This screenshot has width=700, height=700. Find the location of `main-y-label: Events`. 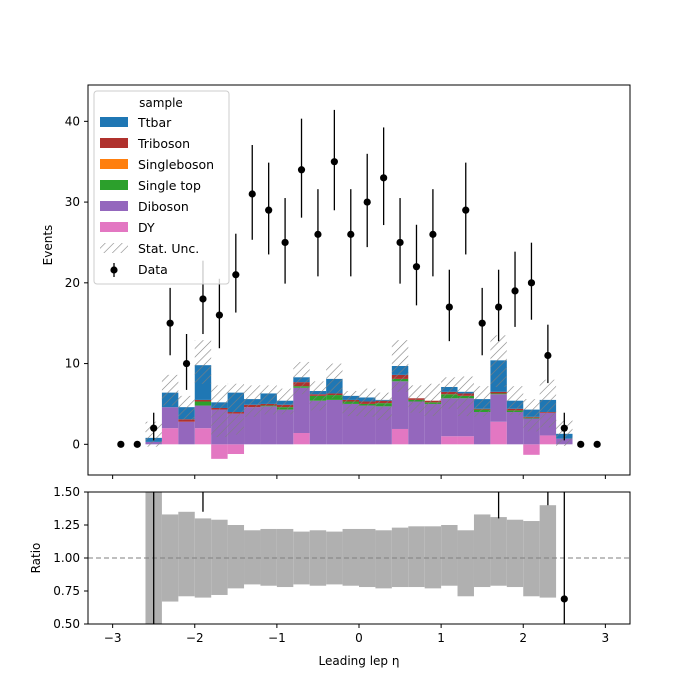

main-y-label: Events is located at coordinates (48, 245).